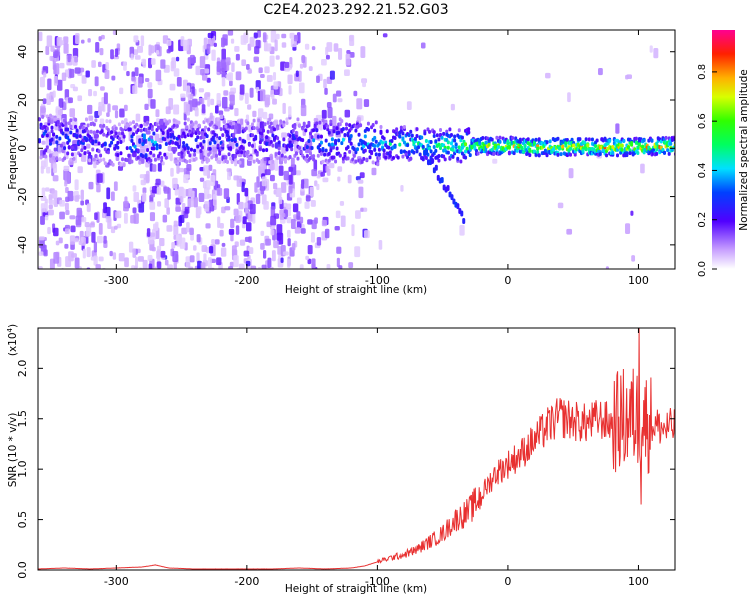  Describe the element at coordinates (638, 280) in the screenshot. I see `x-tick-label: 100` at that location.